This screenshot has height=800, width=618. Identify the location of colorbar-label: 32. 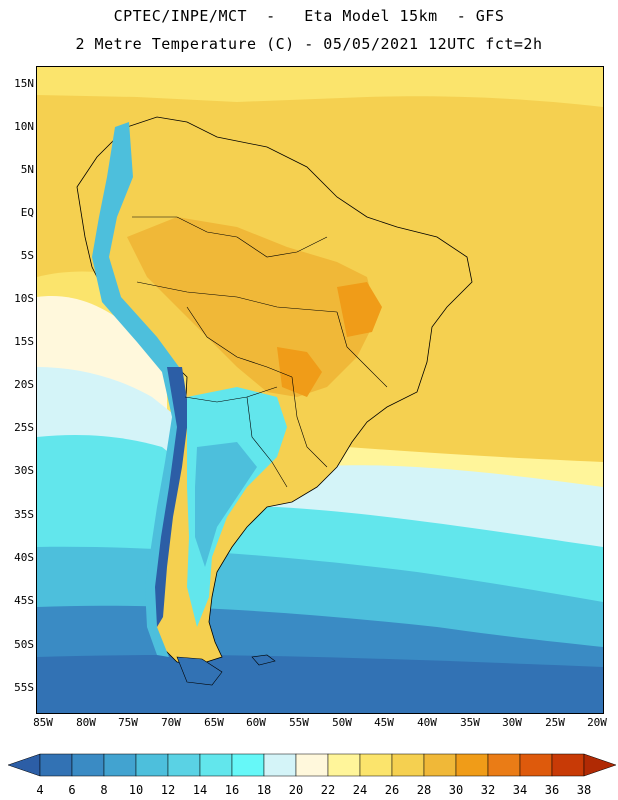
(488, 790).